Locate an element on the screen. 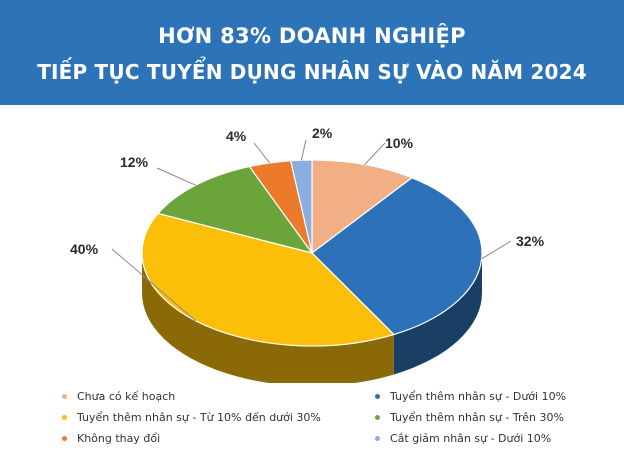  slice-hire-under-10-side is located at coordinates (437, 314).